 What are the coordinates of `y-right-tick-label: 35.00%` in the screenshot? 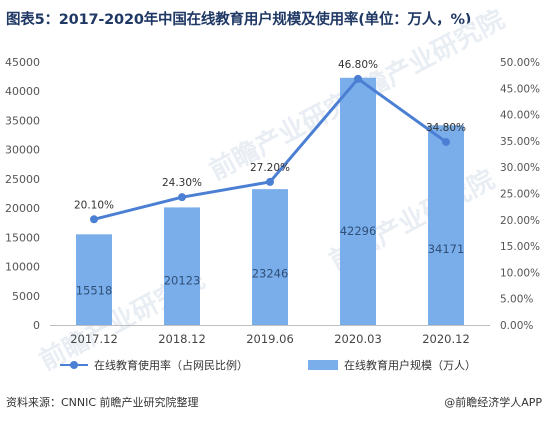 It's located at (520, 142).